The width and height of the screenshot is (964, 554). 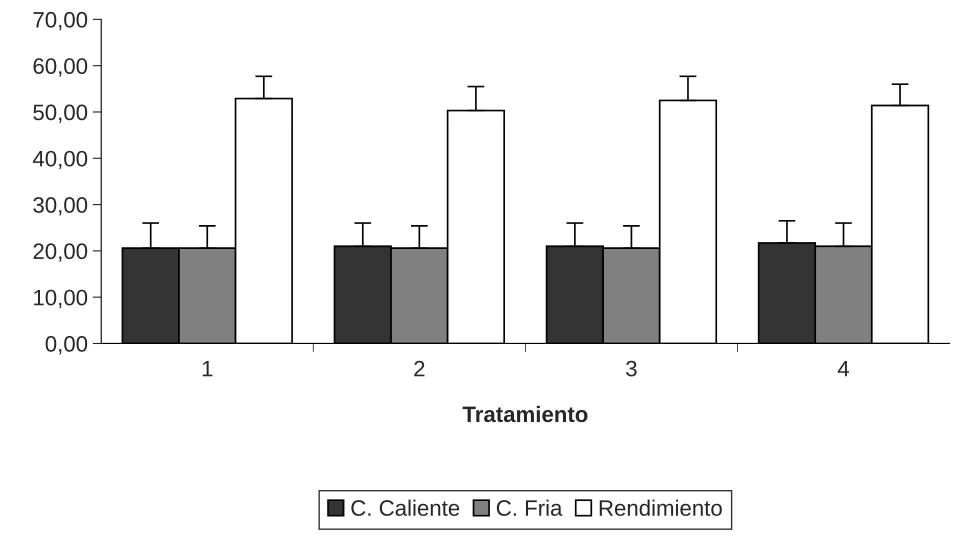 What do you see at coordinates (529, 508) in the screenshot?
I see `legend-label: C. Fria` at bounding box center [529, 508].